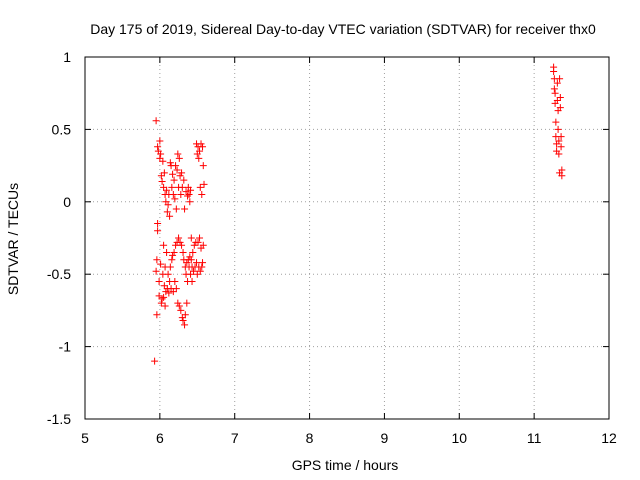 The image size is (640, 480). I want to click on y-tick-label: 0.5, so click(62, 129).